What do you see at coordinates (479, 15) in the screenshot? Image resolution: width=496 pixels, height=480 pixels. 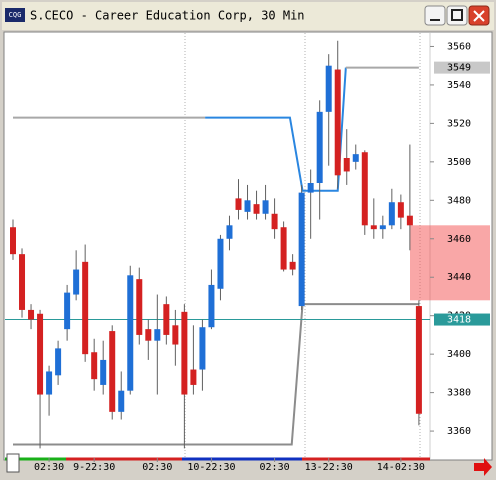 I see `close-button` at bounding box center [479, 15].